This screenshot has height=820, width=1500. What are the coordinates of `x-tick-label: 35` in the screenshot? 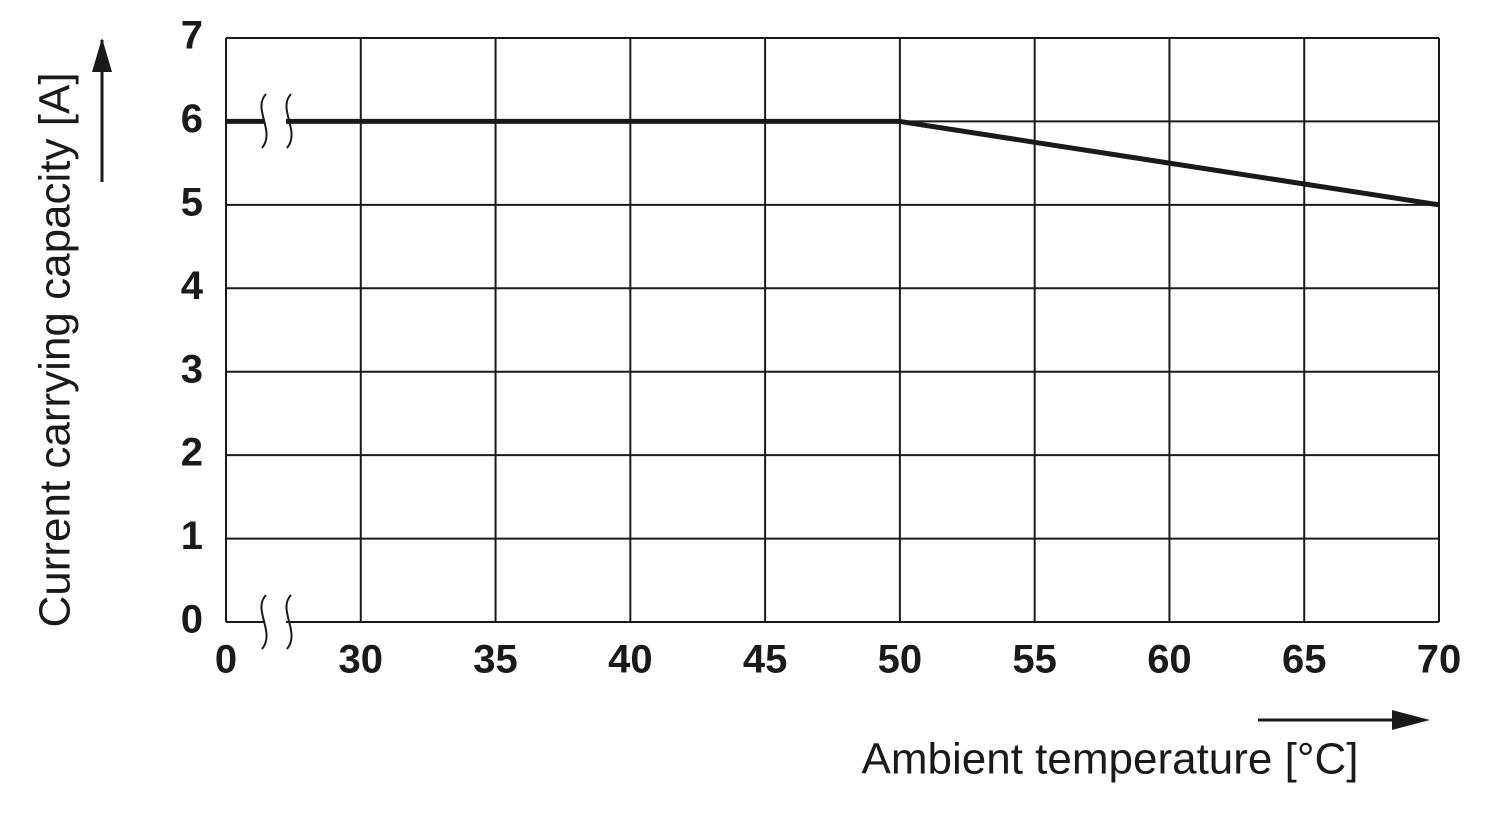 It's located at (495, 660).